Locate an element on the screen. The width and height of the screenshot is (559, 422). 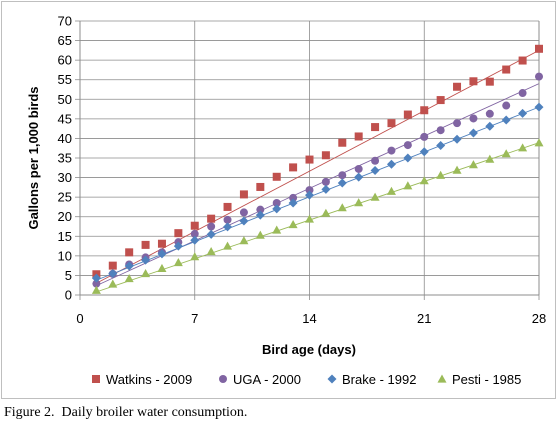
legend-label: Watkins - 2009 is located at coordinates (149, 379).